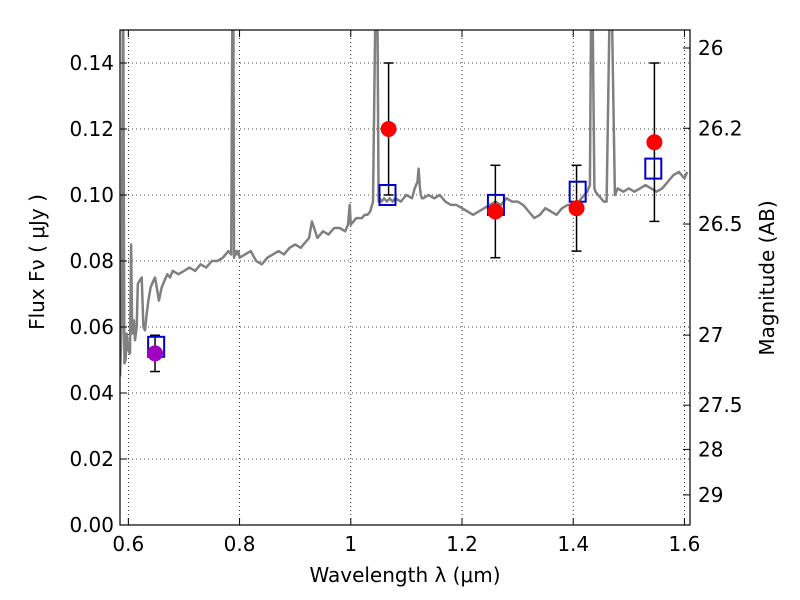 The image size is (800, 600). I want to click on y2-tick-label: 28, so click(710, 449).